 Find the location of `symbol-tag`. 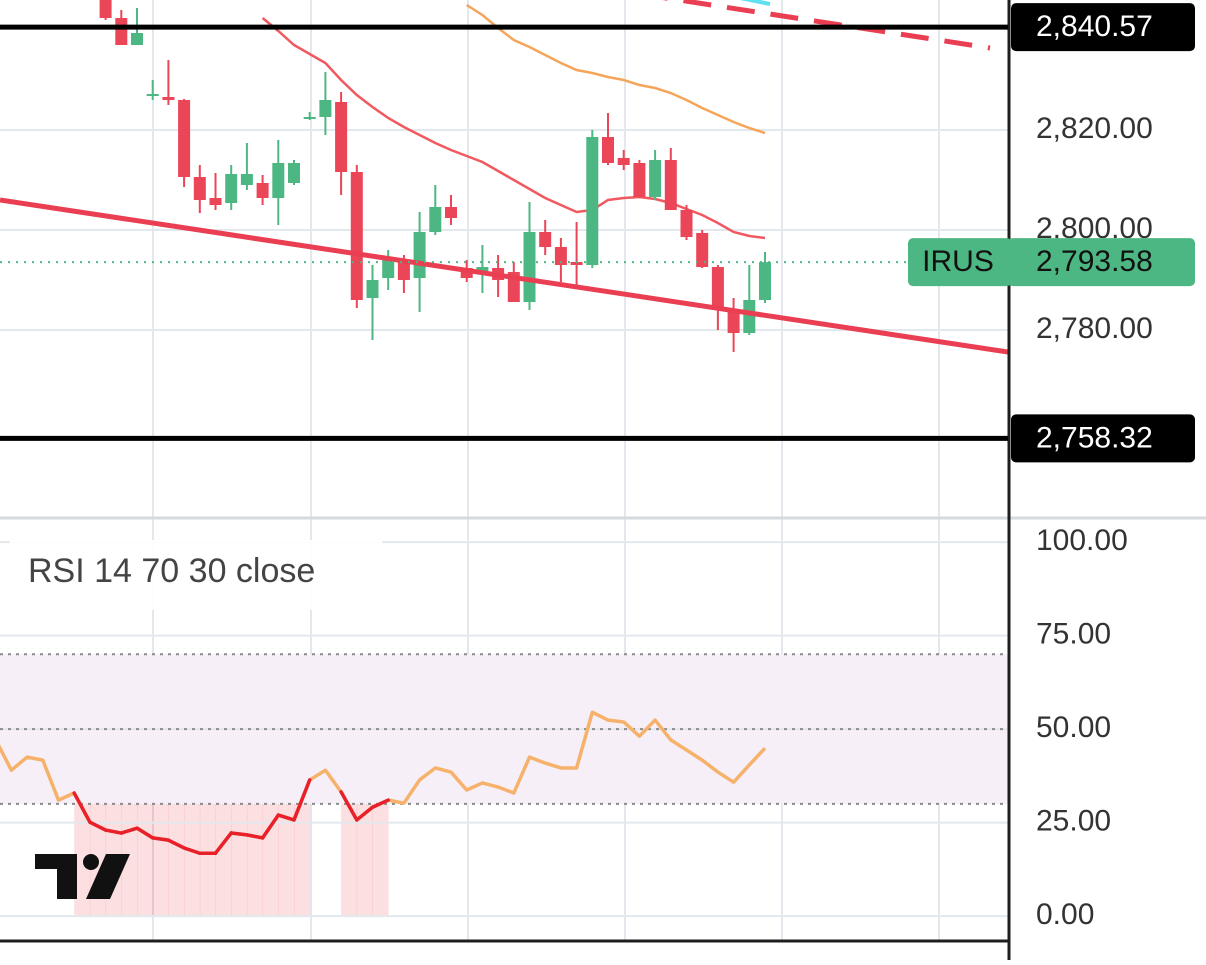

symbol-tag is located at coordinates (960, 262).